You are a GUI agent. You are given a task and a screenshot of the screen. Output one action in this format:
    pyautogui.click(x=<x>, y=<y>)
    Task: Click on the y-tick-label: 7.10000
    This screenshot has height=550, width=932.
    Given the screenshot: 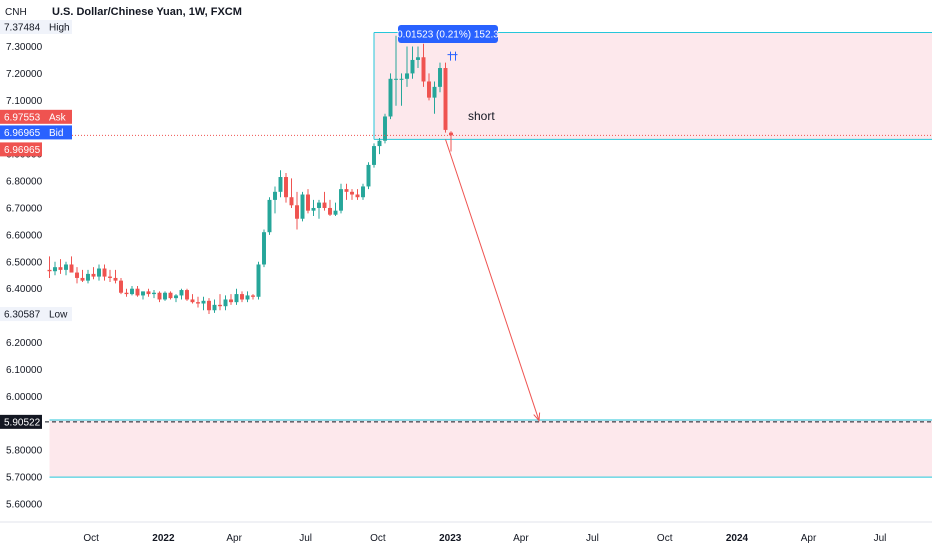 What is the action you would take?
    pyautogui.click(x=24, y=101)
    